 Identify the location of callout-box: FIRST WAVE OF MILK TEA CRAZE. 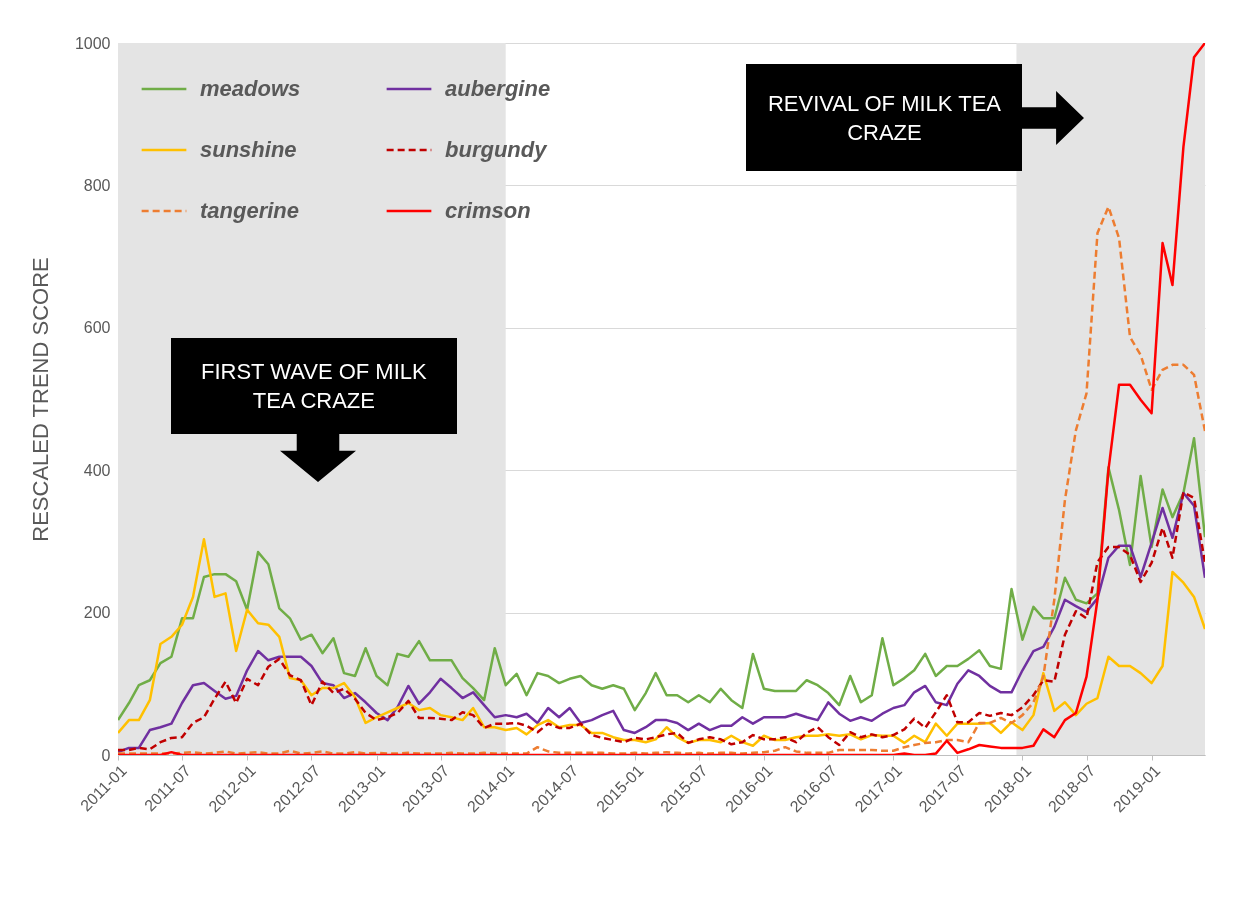
(313, 386).